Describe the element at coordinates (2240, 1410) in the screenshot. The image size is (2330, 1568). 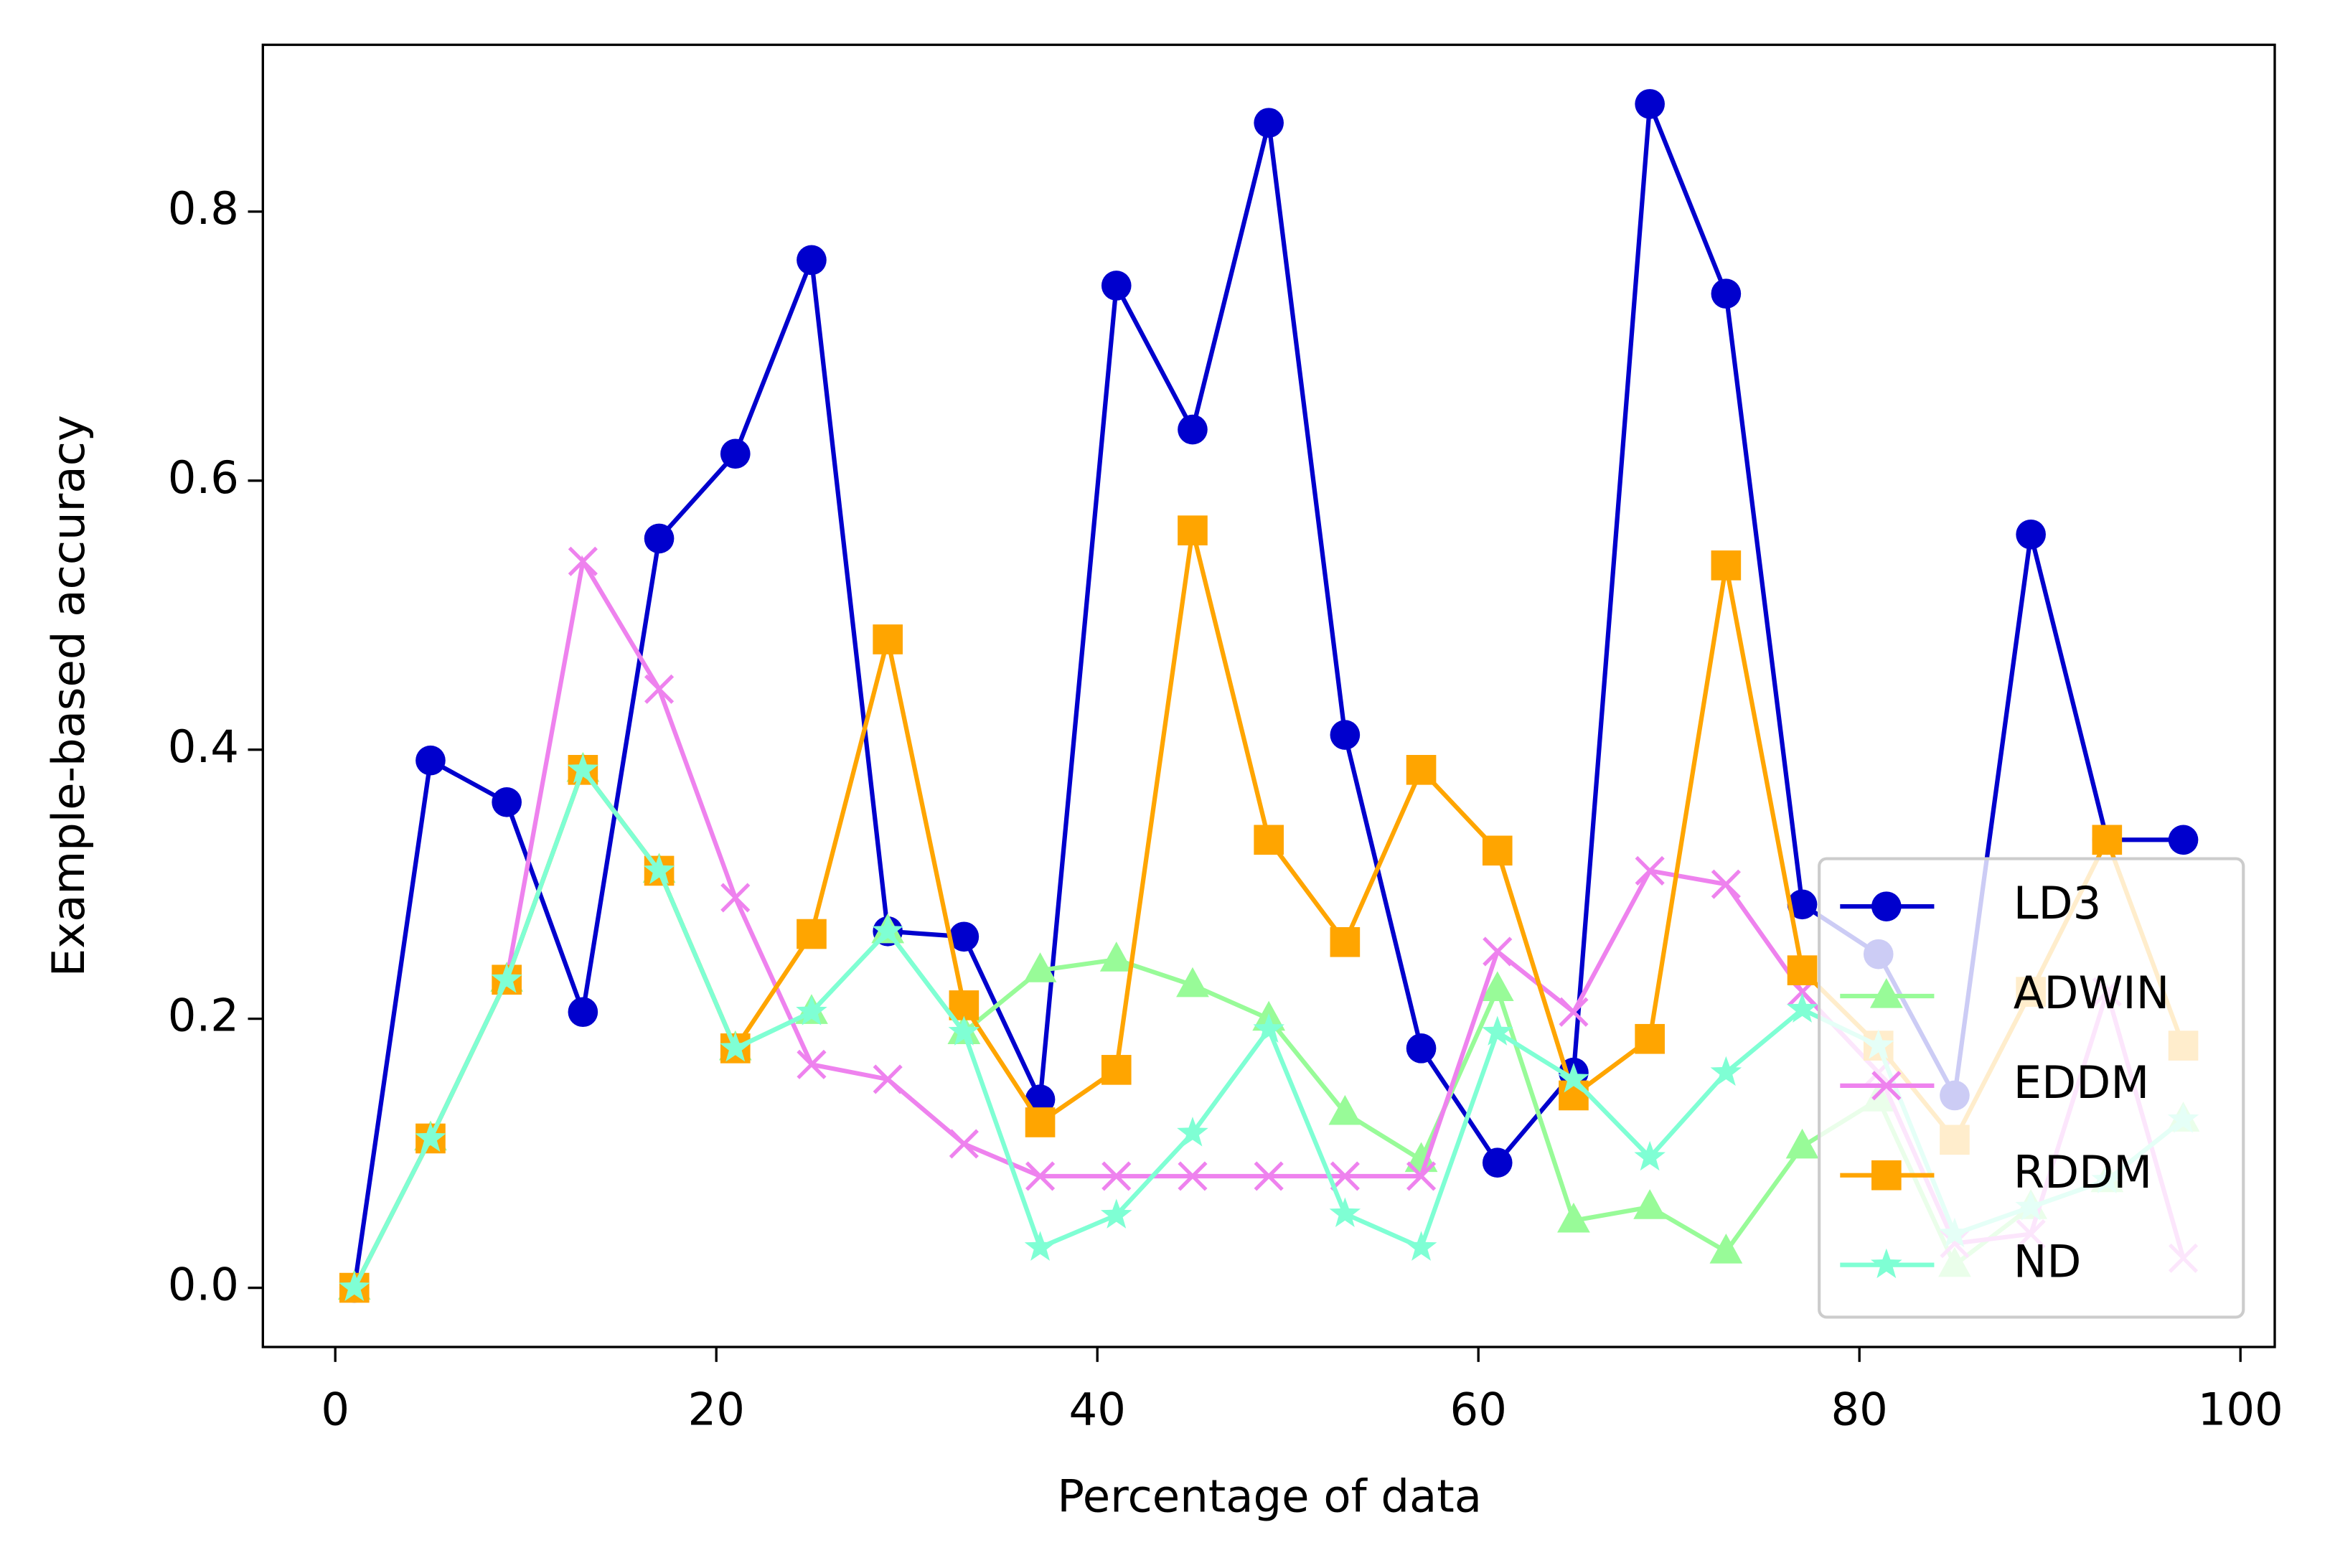
I see `x-tick-label: 100` at that location.